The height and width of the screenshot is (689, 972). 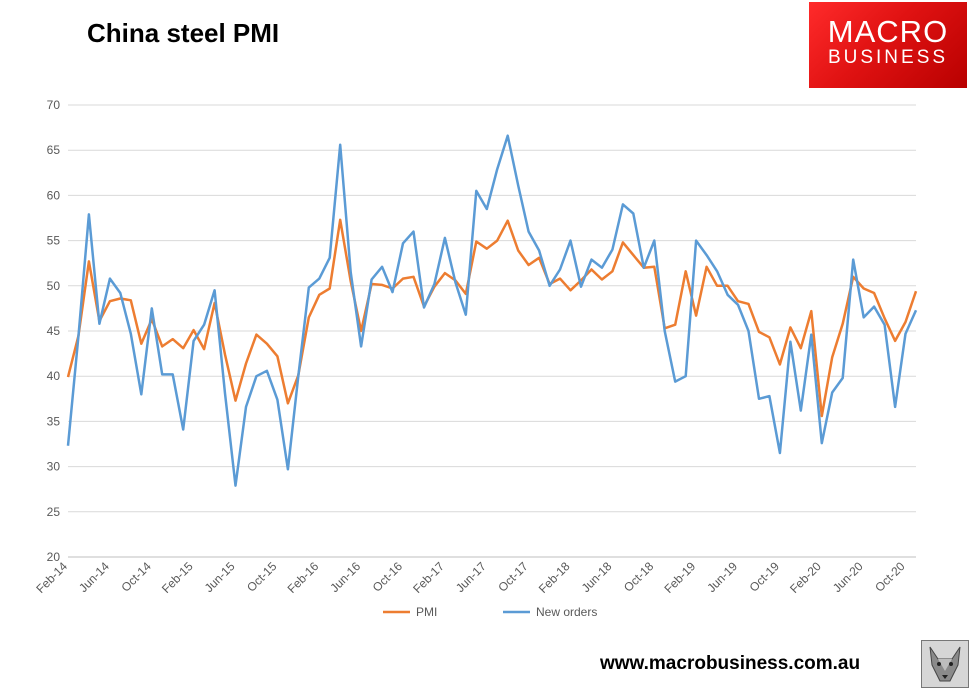 I want to click on y-tick-label: 40, so click(x=54, y=376).